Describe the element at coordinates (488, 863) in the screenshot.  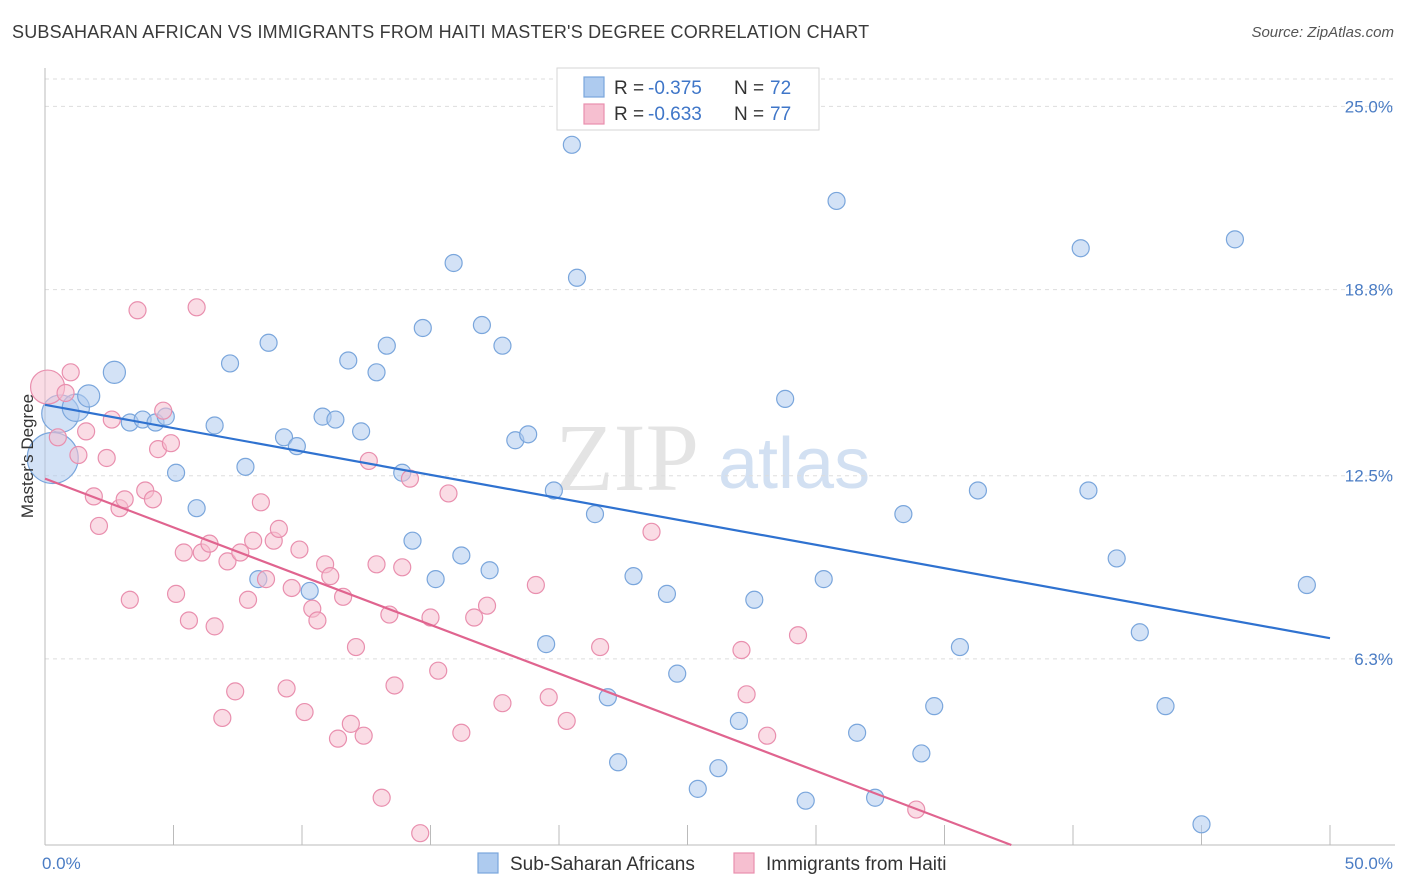
I see `bottom-legend-swatch-blue` at that location.